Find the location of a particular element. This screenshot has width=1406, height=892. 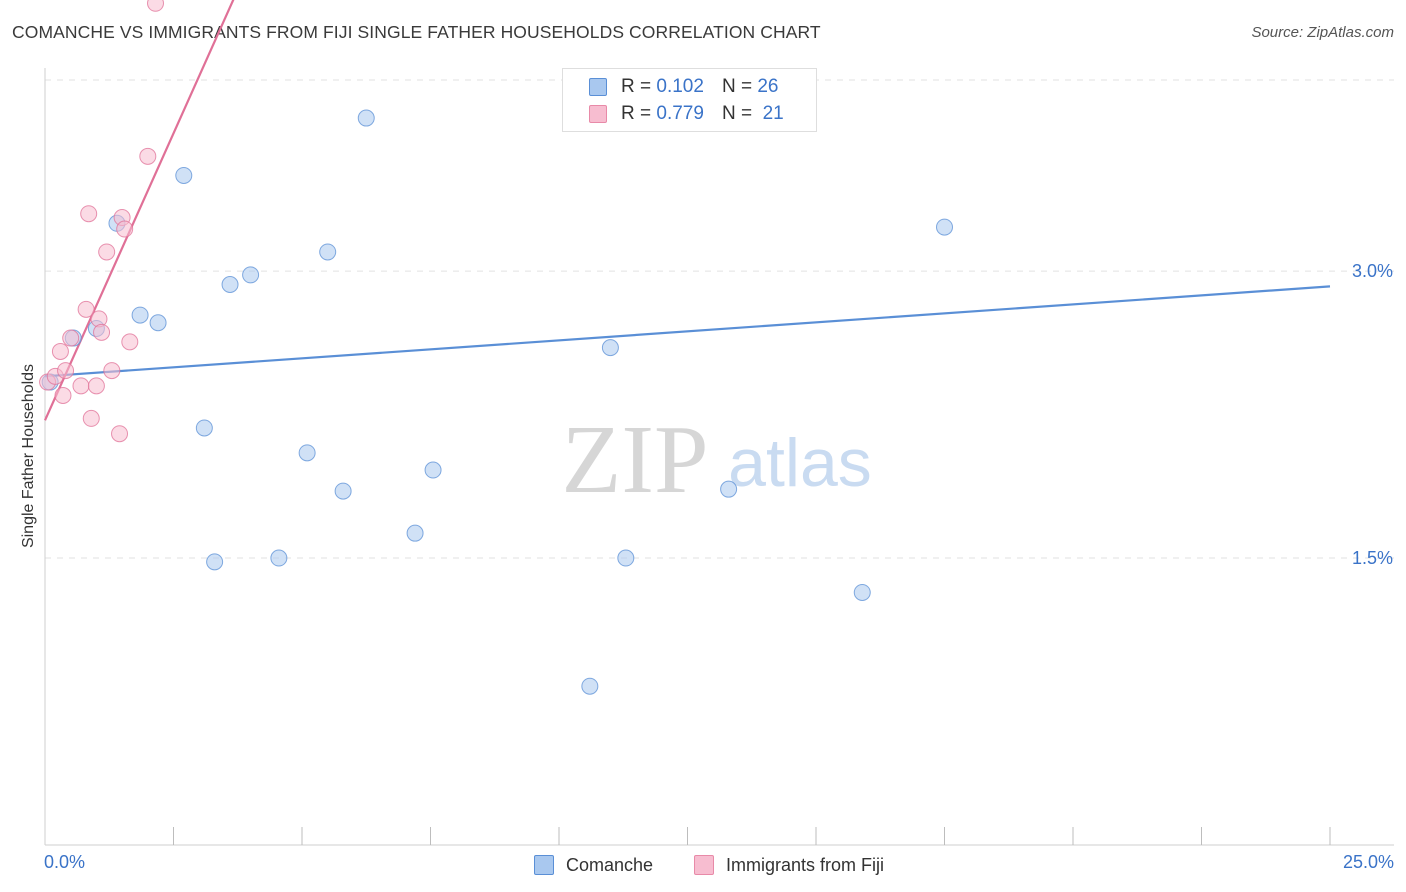

x-tick-label-min: 0.0% is located at coordinates (65, 862).